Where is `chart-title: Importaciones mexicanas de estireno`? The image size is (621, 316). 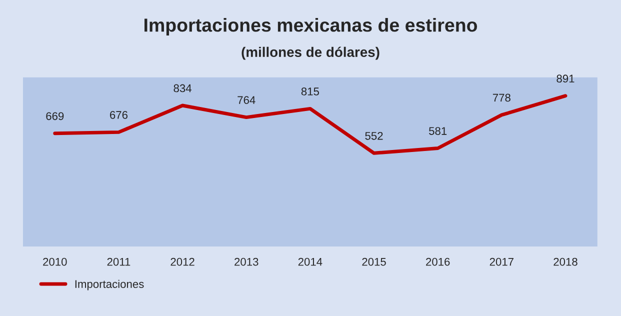
chart-title: Importaciones mexicanas de estireno is located at coordinates (311, 27).